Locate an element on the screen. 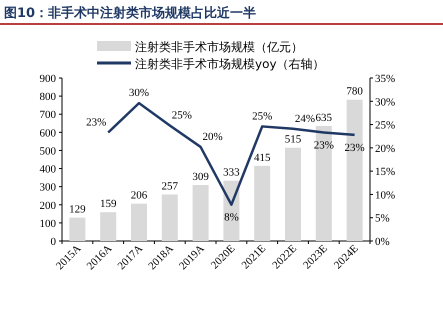  legend-label: 注射类非手术市场规模（亿元） is located at coordinates (219, 47).